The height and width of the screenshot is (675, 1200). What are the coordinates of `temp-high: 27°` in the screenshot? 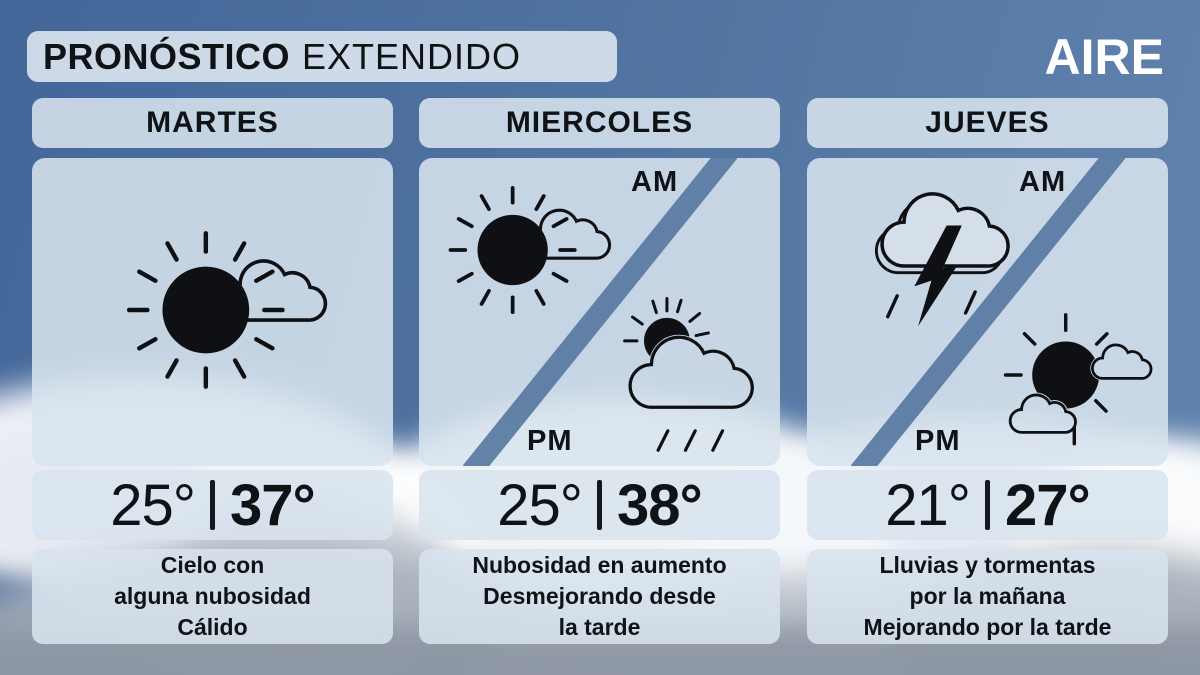 It's located at (1048, 505).